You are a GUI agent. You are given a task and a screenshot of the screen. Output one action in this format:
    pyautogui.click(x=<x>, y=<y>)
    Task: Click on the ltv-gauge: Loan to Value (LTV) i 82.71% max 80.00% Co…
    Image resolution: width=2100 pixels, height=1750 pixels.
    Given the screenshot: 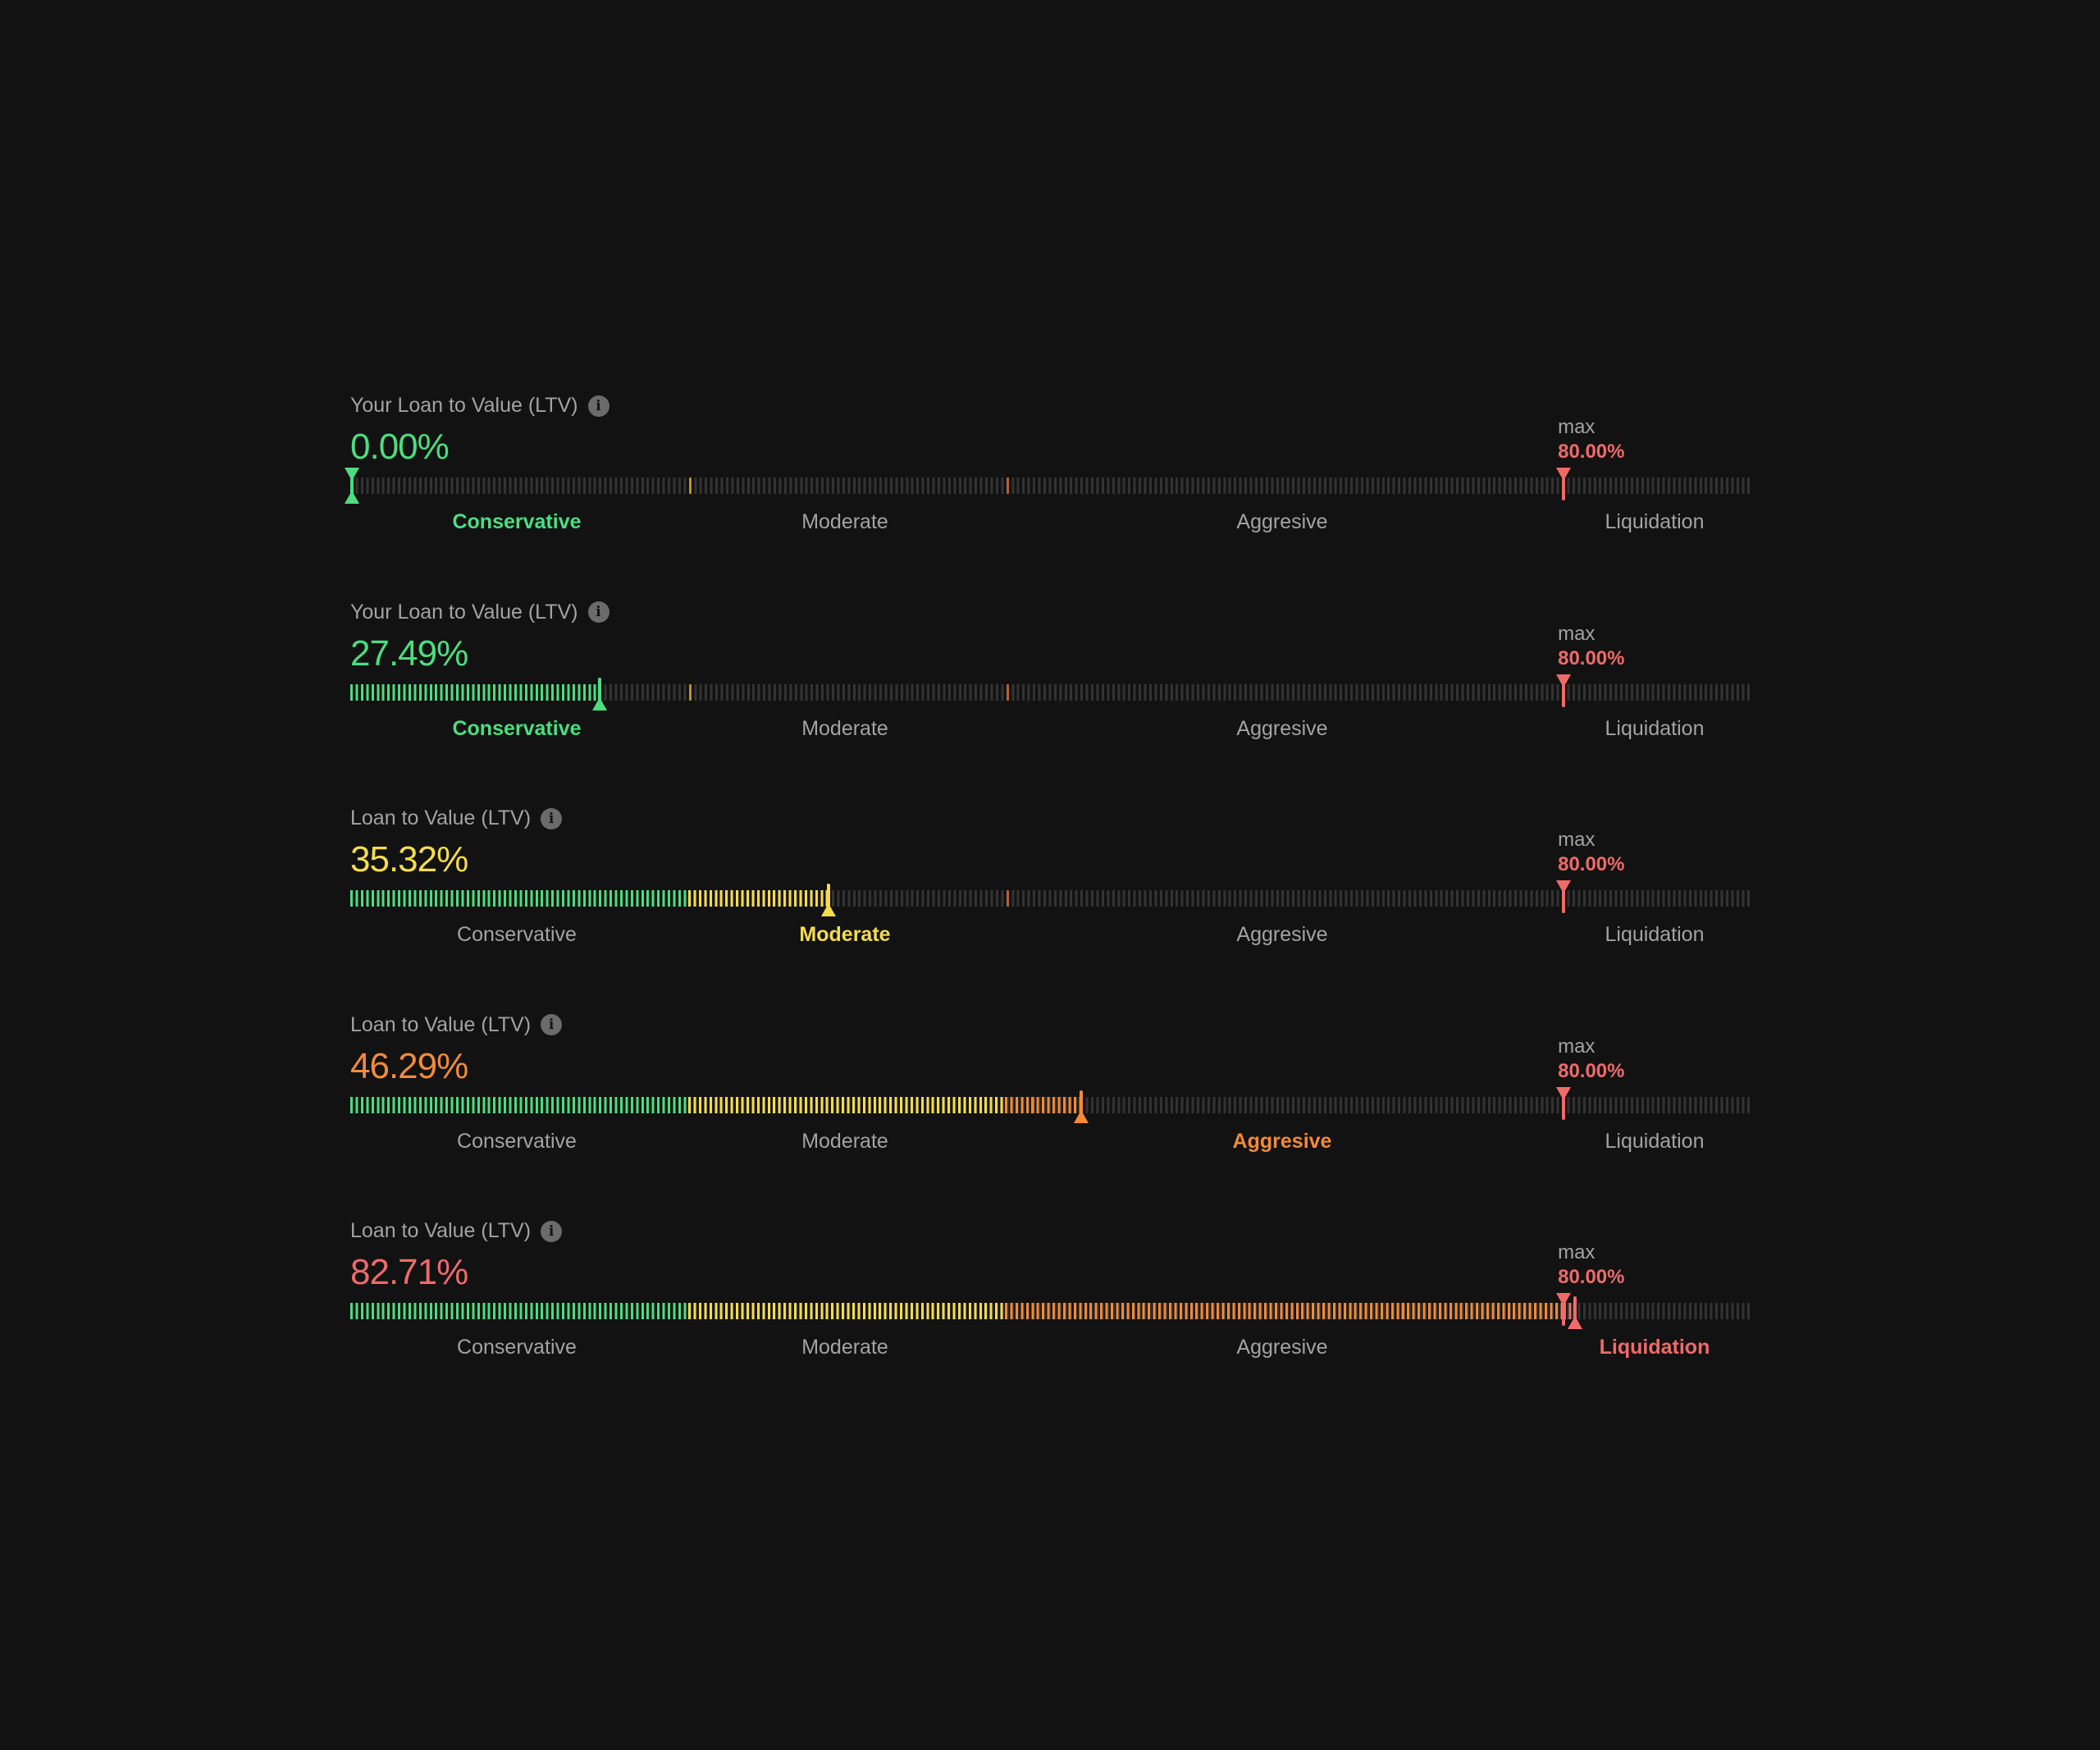 What is the action you would take?
    pyautogui.click(x=1050, y=1301)
    